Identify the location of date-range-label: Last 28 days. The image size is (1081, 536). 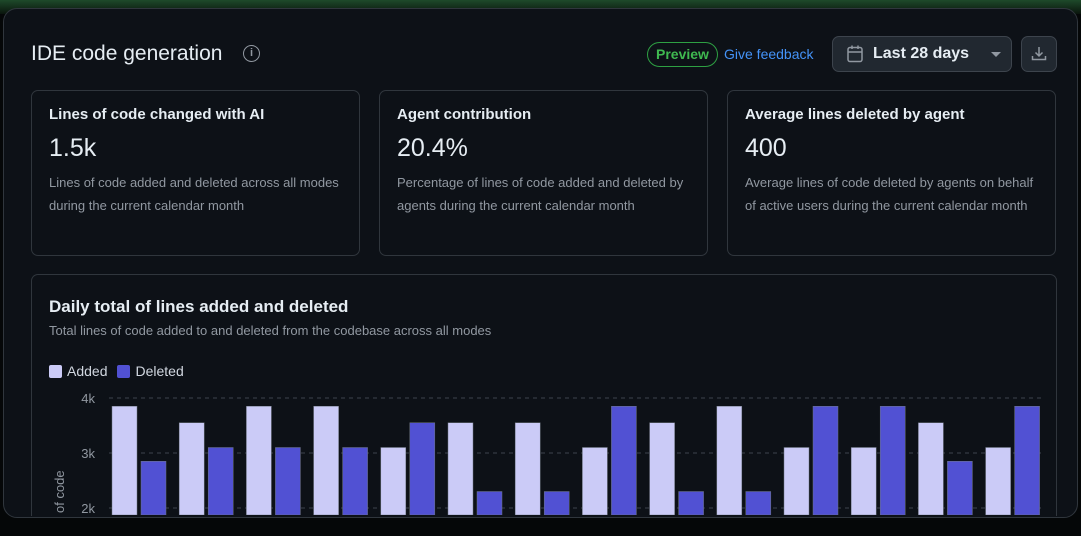
(921, 53).